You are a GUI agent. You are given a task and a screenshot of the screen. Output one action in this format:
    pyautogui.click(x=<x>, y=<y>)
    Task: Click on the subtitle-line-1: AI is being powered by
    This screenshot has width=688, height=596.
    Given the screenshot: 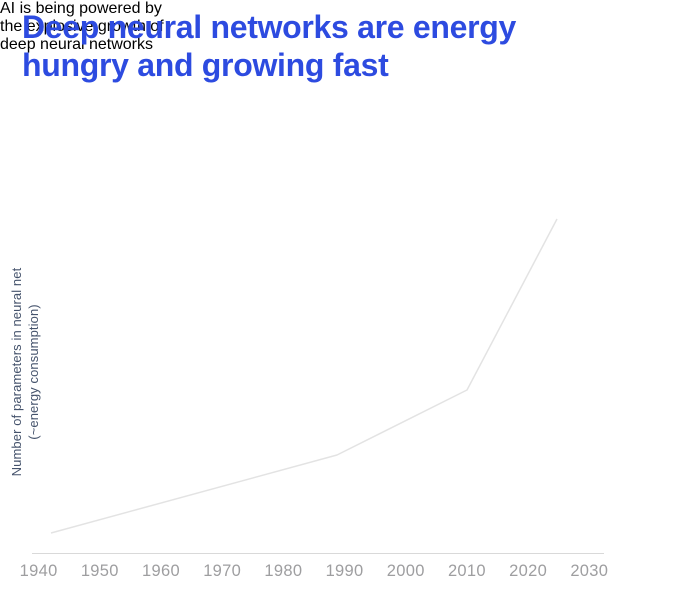 What is the action you would take?
    pyautogui.click(x=81, y=8)
    